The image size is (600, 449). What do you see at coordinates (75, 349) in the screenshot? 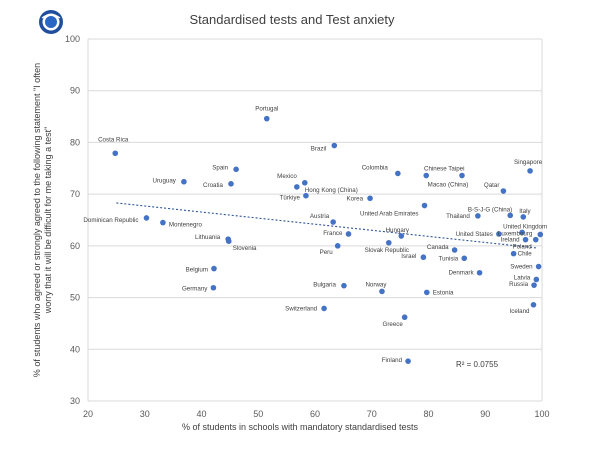
I see `y-tick-label: 40` at bounding box center [75, 349].